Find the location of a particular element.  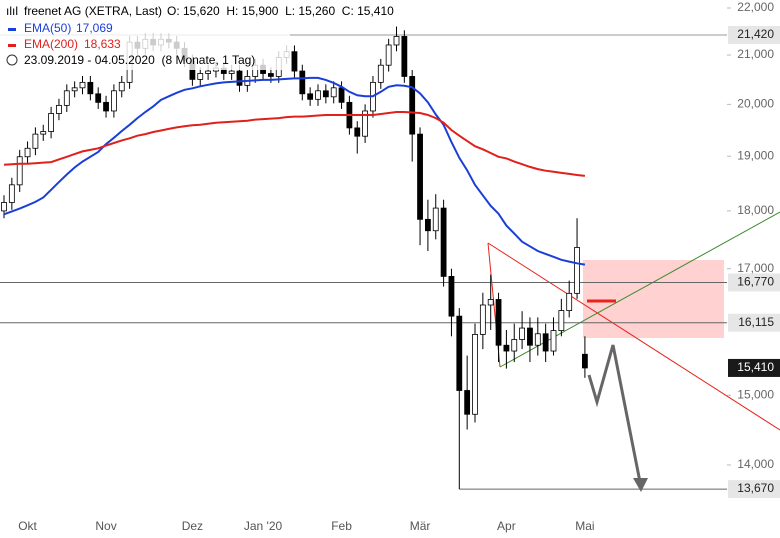

y-tick-label: 18,000 is located at coordinates (755, 210).